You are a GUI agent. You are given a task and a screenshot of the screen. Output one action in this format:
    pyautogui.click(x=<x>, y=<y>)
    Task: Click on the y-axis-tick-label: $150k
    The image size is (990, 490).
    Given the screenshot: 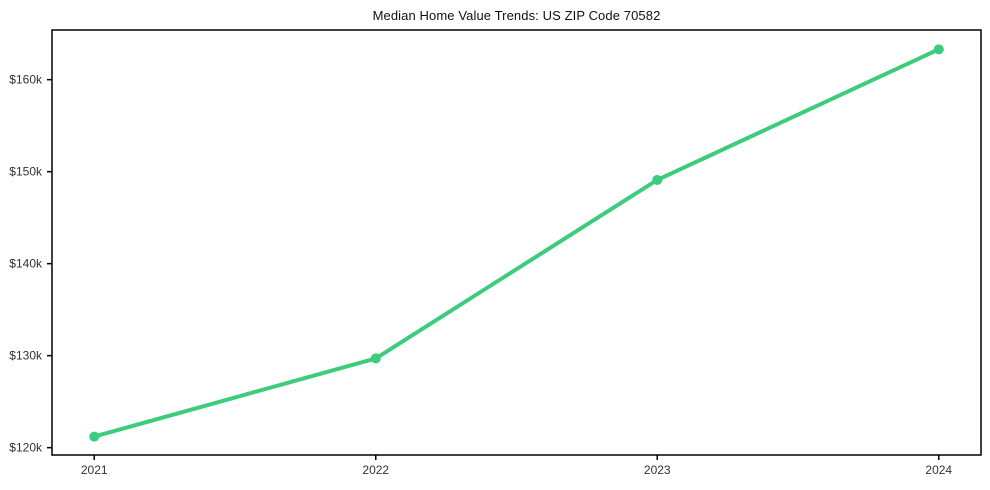 What is the action you would take?
    pyautogui.click(x=26, y=172)
    